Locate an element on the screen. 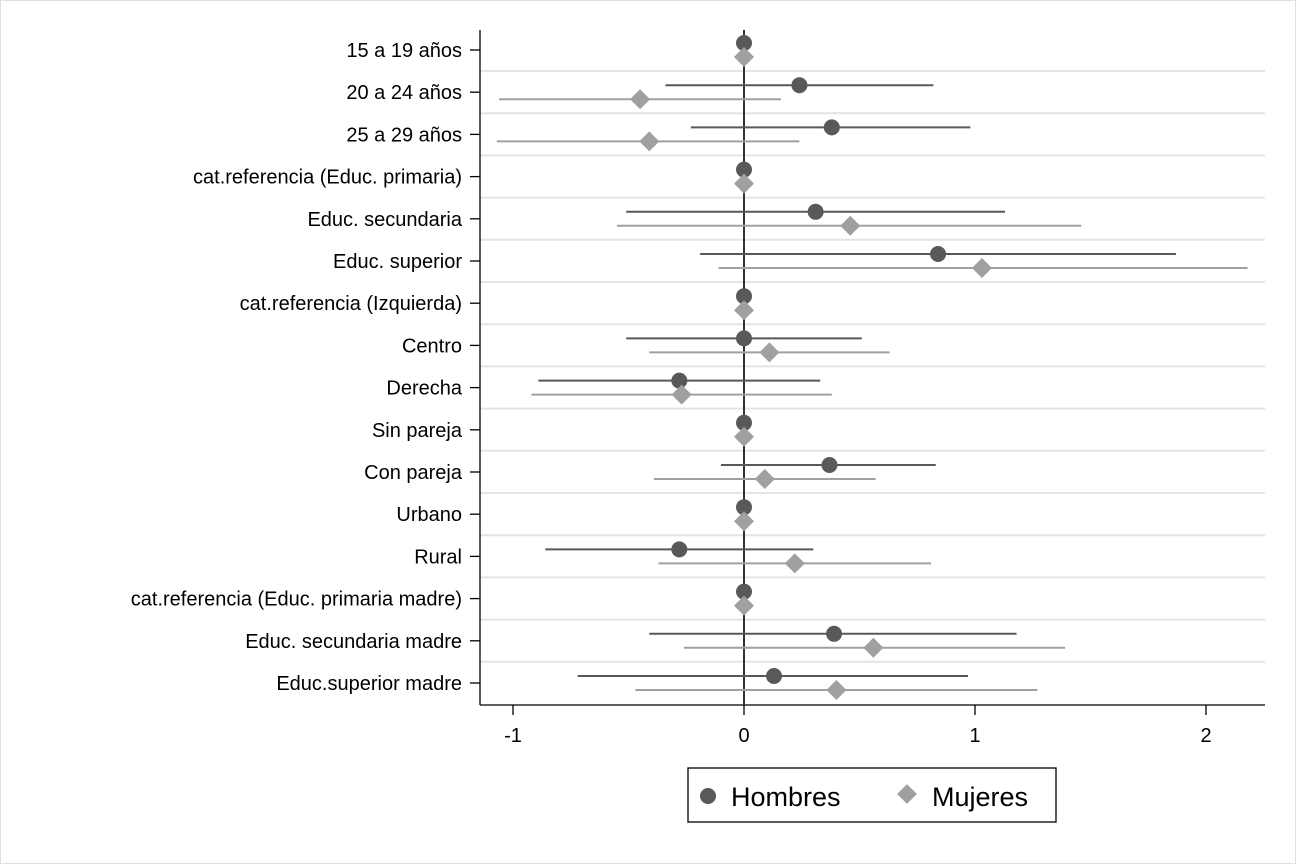 This screenshot has width=1296, height=864. x-tick-label: 1 is located at coordinates (974, 736).